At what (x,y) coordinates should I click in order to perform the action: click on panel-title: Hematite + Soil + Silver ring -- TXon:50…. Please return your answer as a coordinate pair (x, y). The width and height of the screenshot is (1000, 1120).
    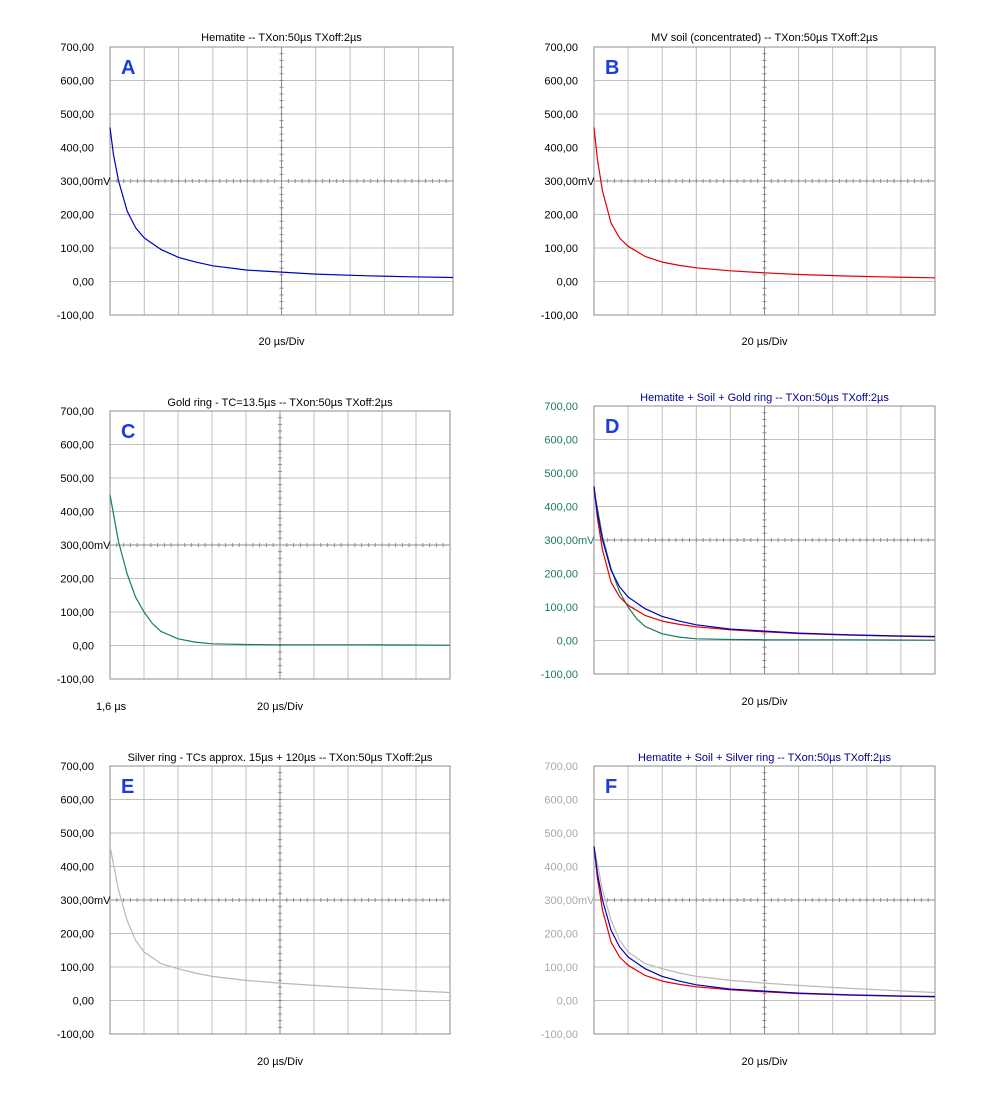
    Looking at the image, I should click on (764, 758).